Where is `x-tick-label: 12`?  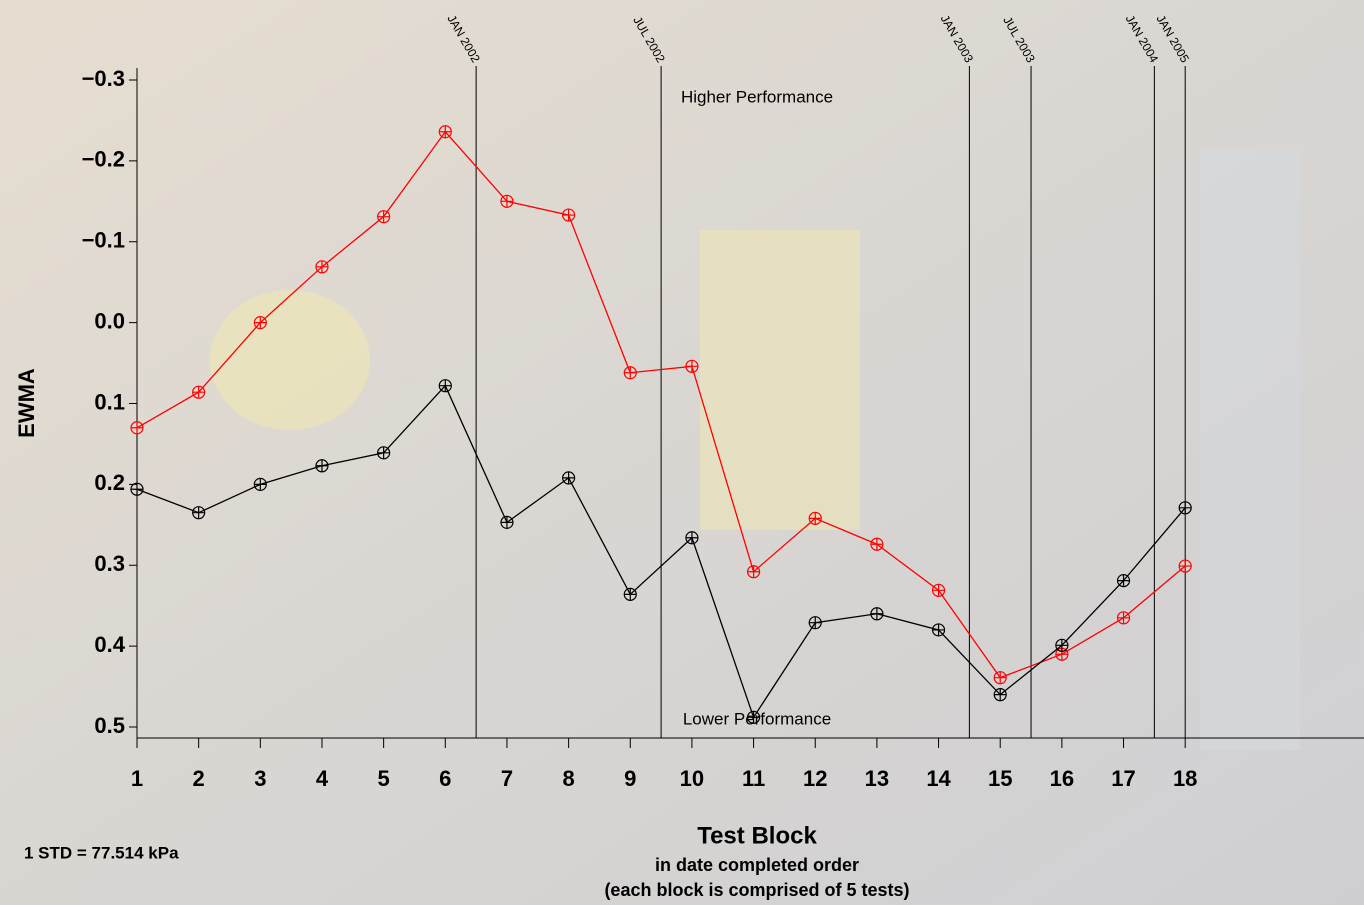
x-tick-label: 12 is located at coordinates (815, 778).